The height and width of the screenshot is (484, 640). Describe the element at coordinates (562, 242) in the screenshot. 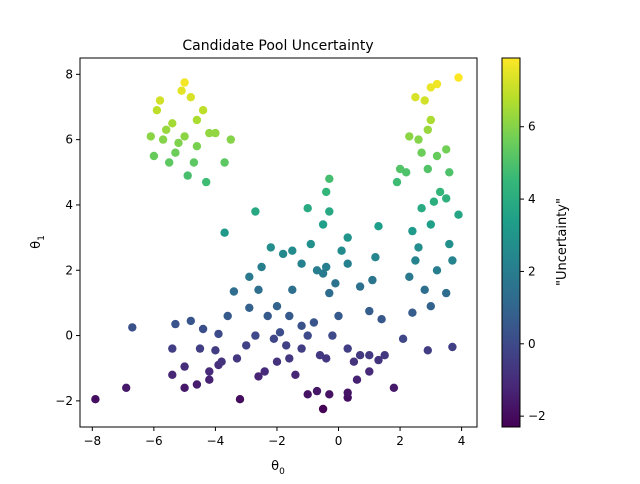

I see `colorbar-label: "Uncertainty"` at that location.